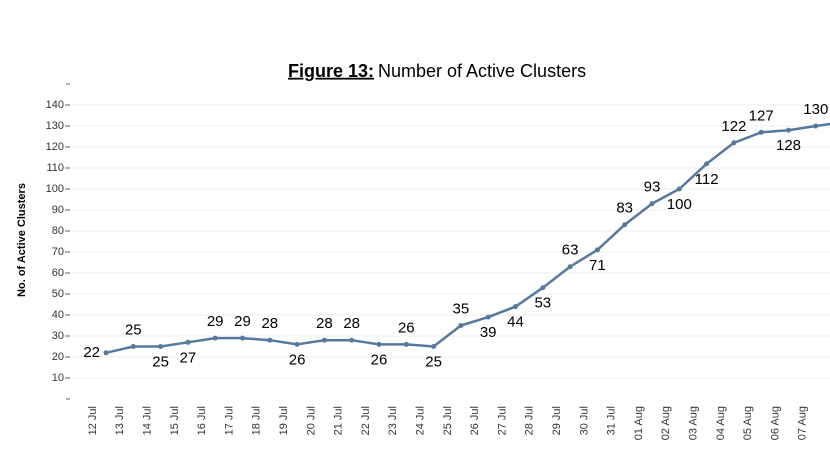 This screenshot has height=468, width=830. What do you see at coordinates (666, 423) in the screenshot?
I see `x-tick-label: 02 Aug` at bounding box center [666, 423].